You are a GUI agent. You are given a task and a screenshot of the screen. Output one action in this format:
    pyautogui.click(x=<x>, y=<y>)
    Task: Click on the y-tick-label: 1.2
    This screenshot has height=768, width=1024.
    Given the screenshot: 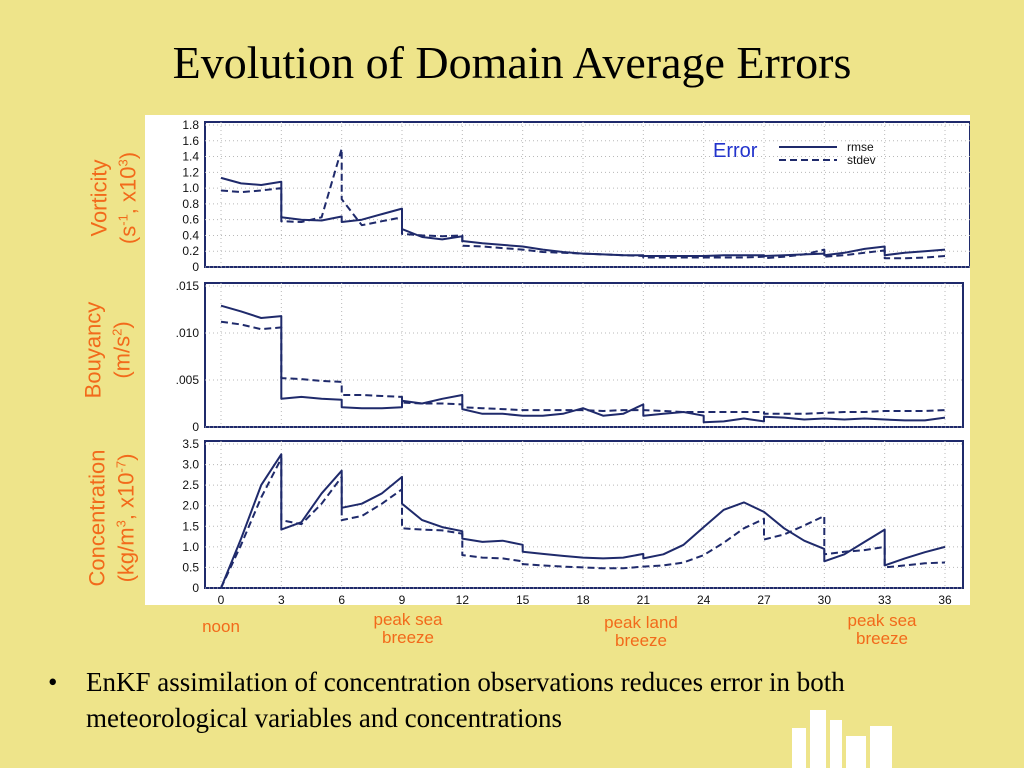 What is the action you would take?
    pyautogui.click(x=190, y=172)
    